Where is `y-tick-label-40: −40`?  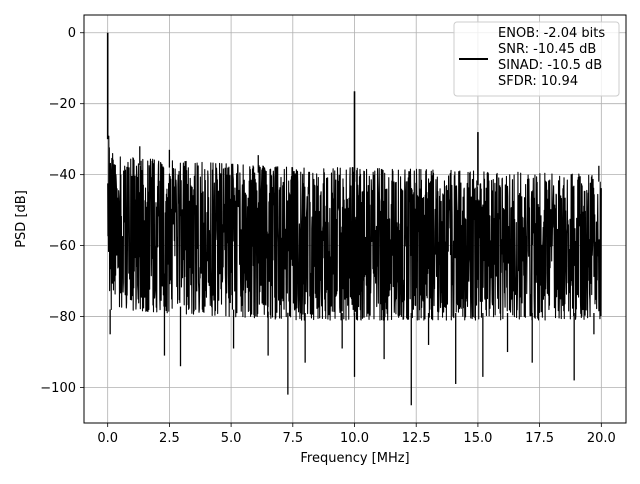 y-tick-label-40: −40 is located at coordinates (62, 175).